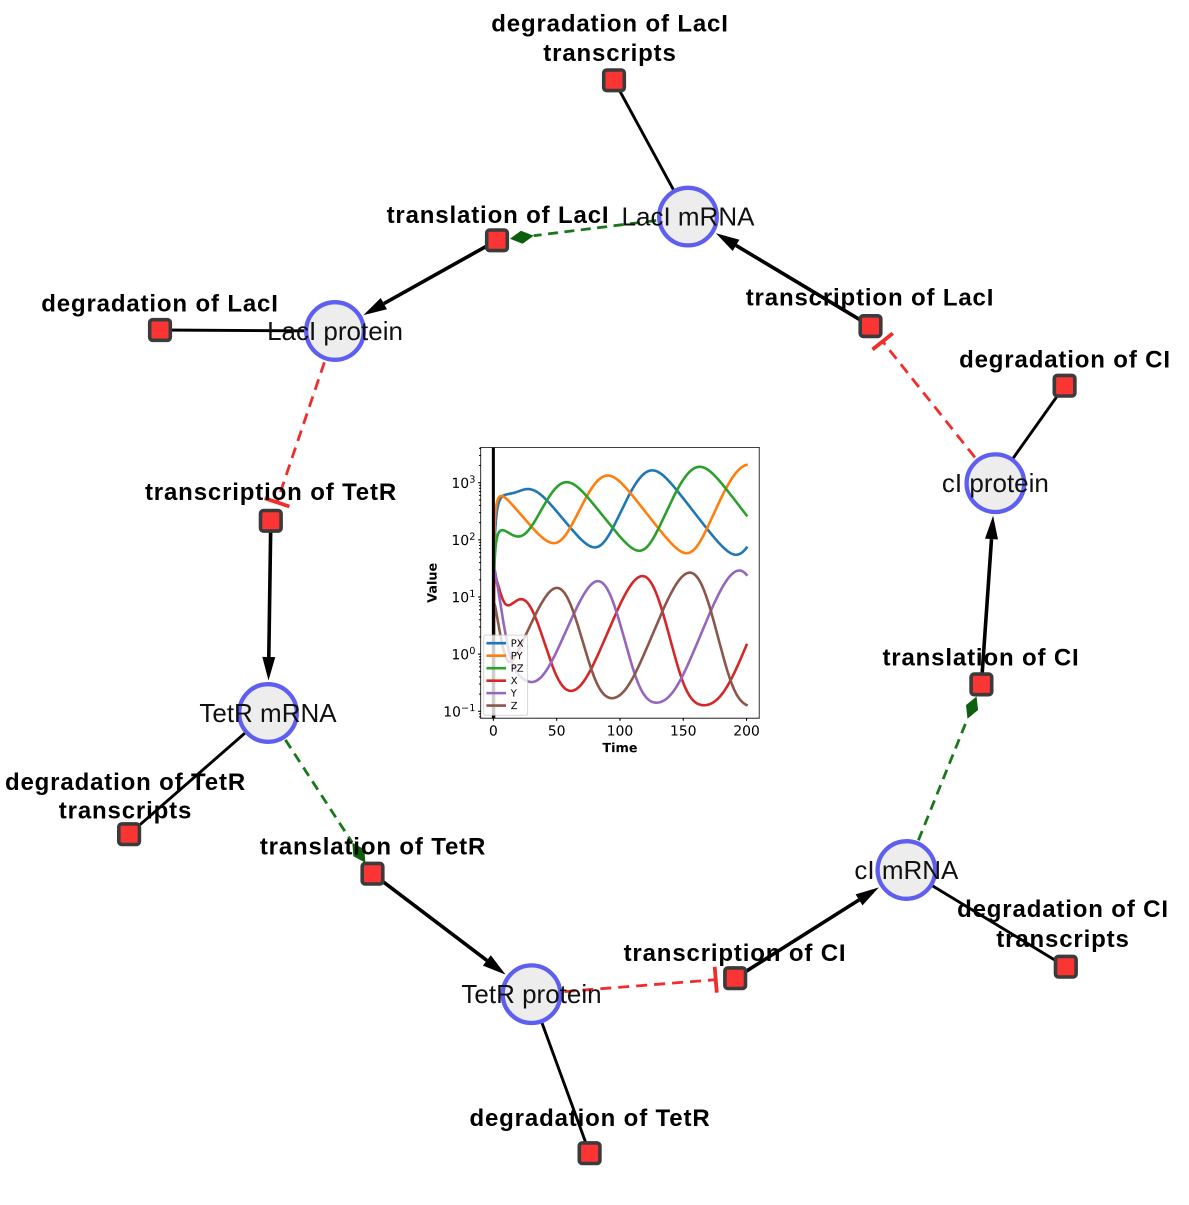 The width and height of the screenshot is (1189, 1205). What do you see at coordinates (906, 870) in the screenshot?
I see `svg-text: cI mRNA` at bounding box center [906, 870].